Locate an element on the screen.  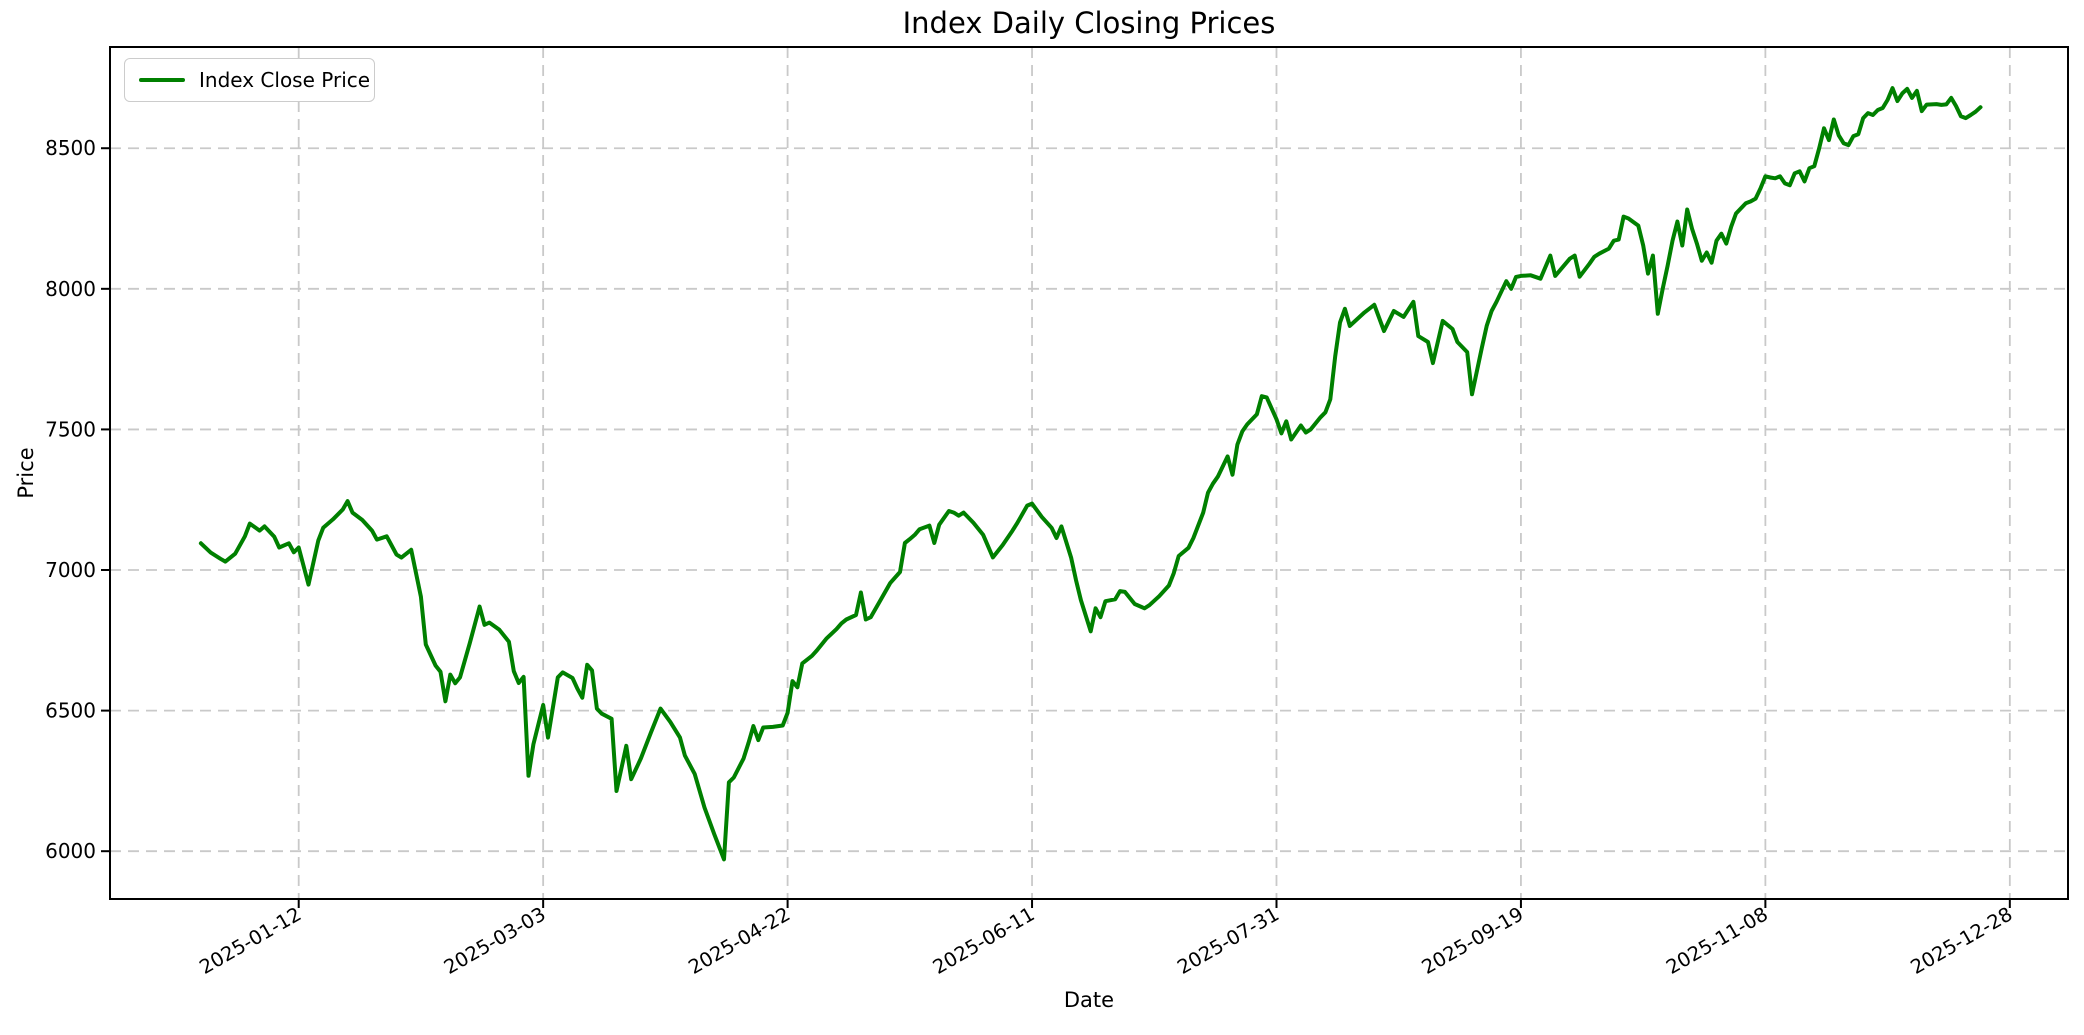
x-tick-label: 2025-11-08 is located at coordinates (1717, 940).